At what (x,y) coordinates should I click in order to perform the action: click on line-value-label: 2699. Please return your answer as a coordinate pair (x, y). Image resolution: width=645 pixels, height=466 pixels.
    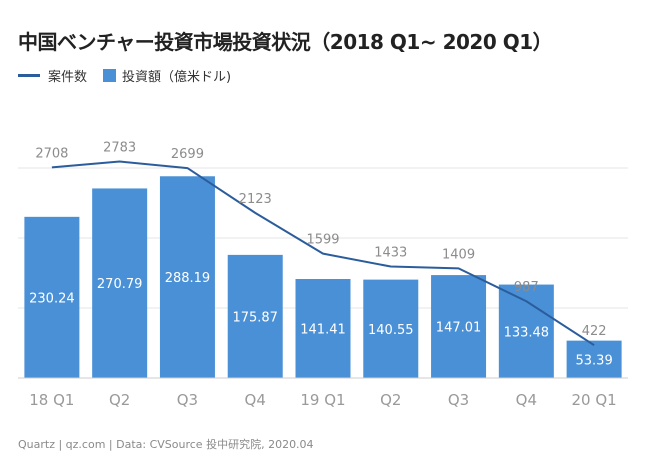
    Looking at the image, I should click on (187, 154).